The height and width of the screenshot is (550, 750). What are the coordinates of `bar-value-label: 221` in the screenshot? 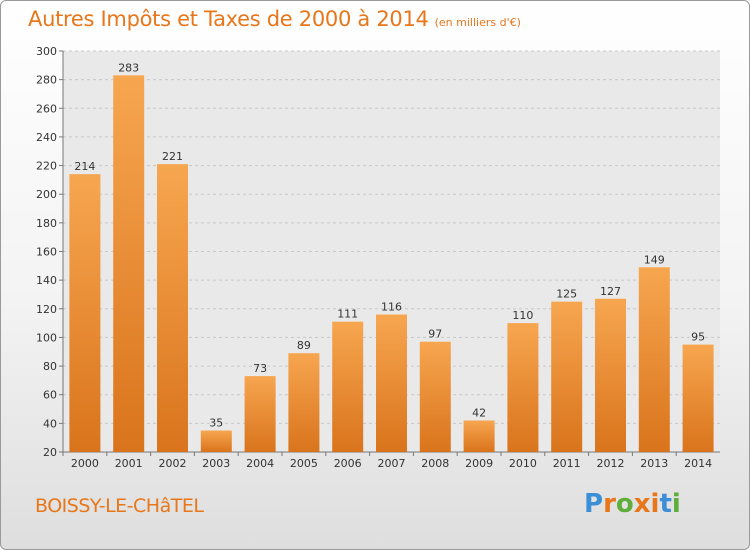 It's located at (172, 156).